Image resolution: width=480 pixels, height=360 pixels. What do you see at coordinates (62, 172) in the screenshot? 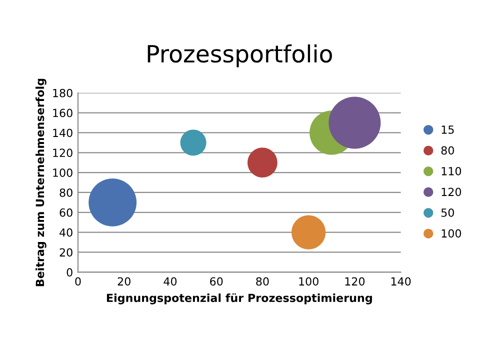
I see `y-tick-label: 100` at bounding box center [62, 172].